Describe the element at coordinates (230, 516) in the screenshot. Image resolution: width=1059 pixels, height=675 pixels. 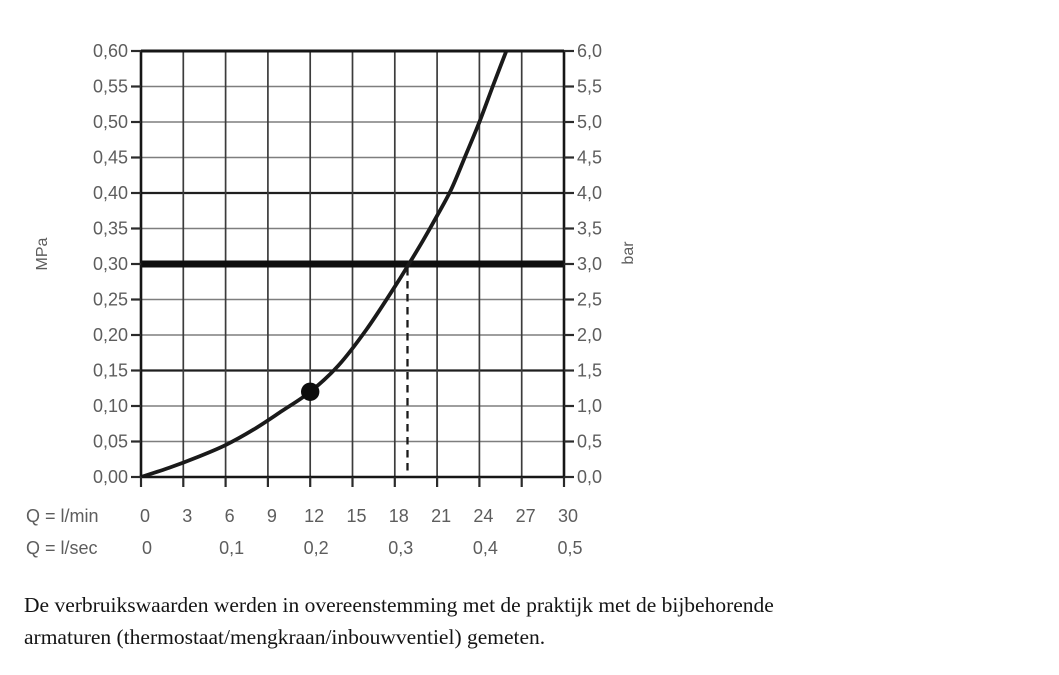
I see `lmin-tick-label: 6` at that location.